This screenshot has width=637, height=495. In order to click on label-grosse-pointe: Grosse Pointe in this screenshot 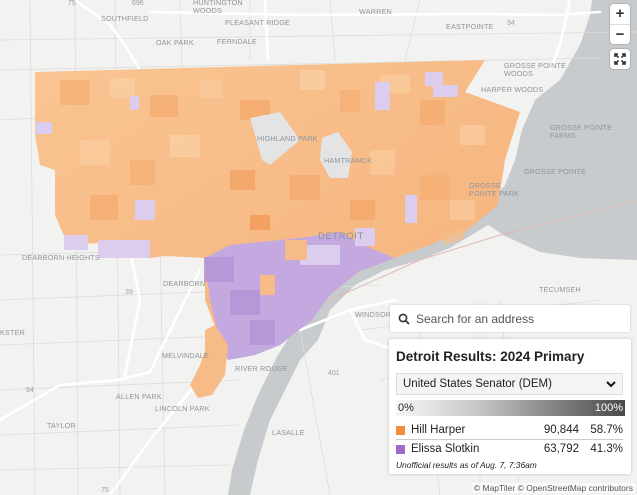, I will do `click(555, 171)`.